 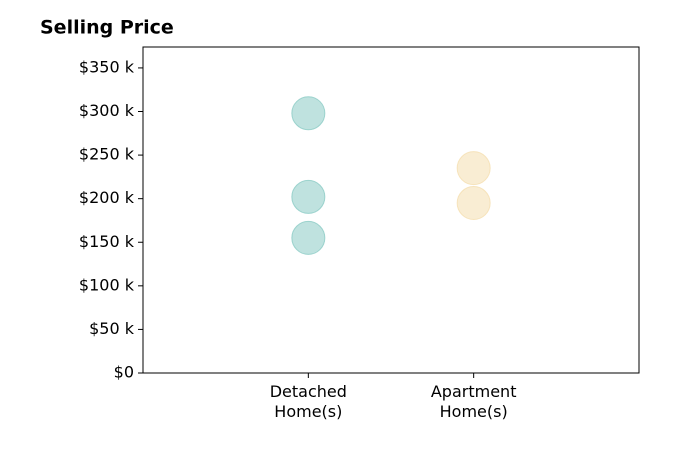 I want to click on y-tick-label: $100 k, so click(x=107, y=284).